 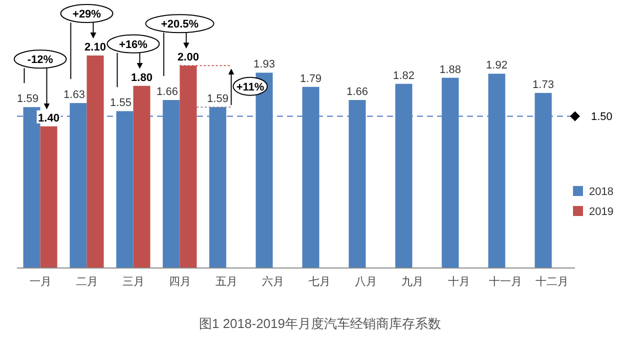 I want to click on legend-label: 2018, so click(x=601, y=192).